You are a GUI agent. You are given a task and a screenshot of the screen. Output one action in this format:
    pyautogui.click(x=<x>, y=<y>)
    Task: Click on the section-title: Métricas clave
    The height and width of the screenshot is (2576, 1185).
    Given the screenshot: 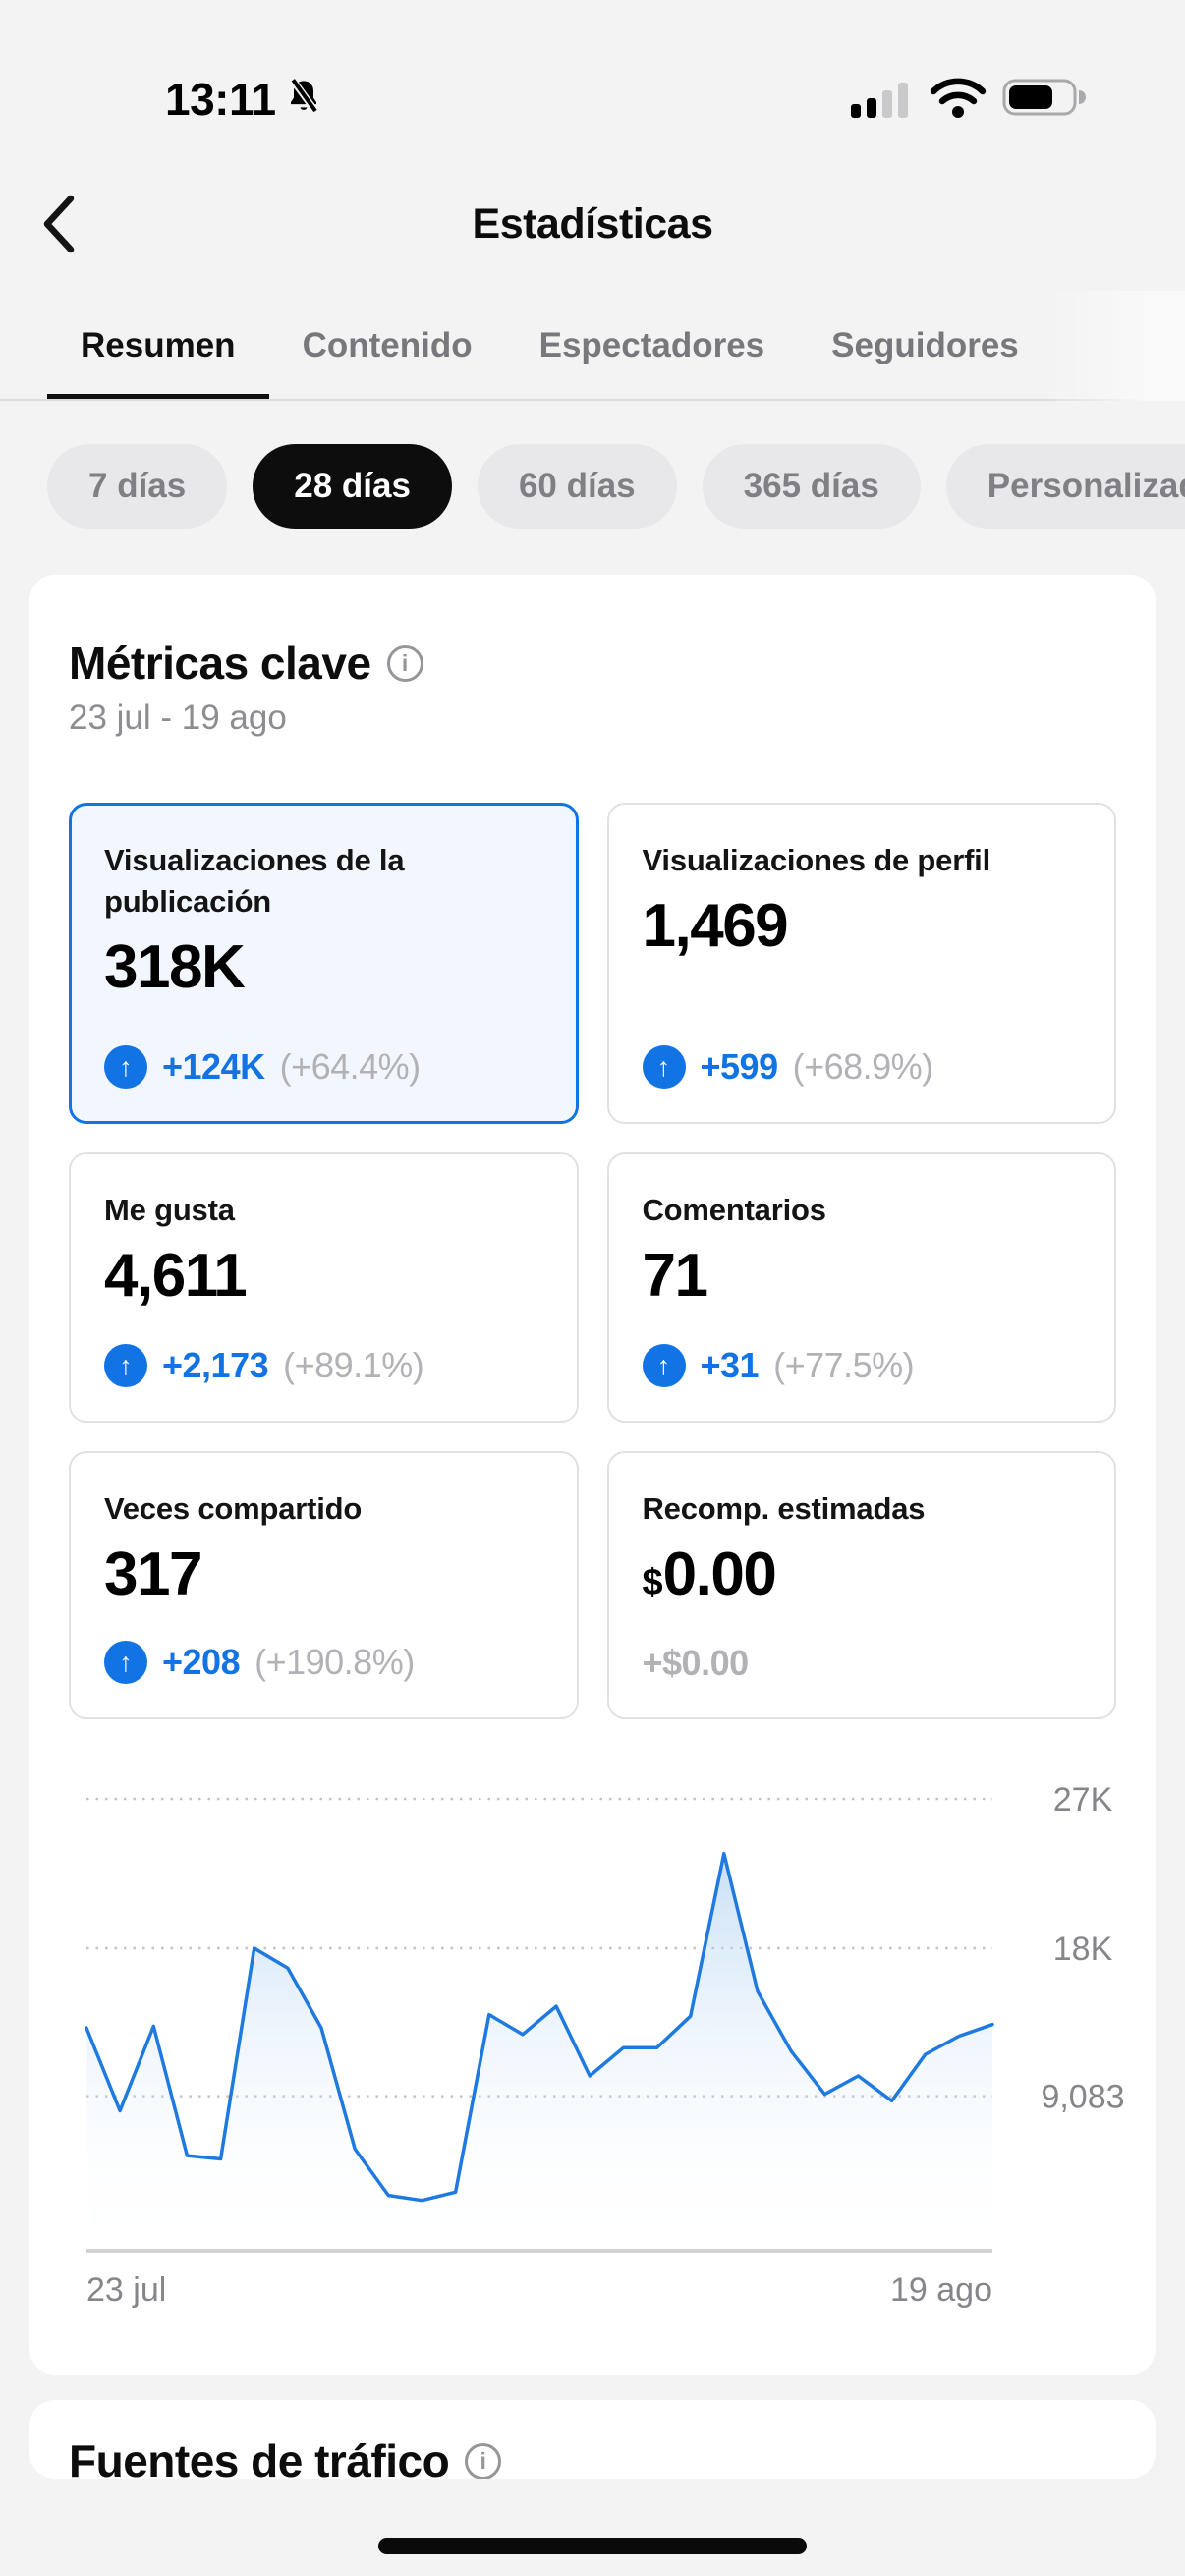 What is the action you would take?
    pyautogui.click(x=220, y=663)
    